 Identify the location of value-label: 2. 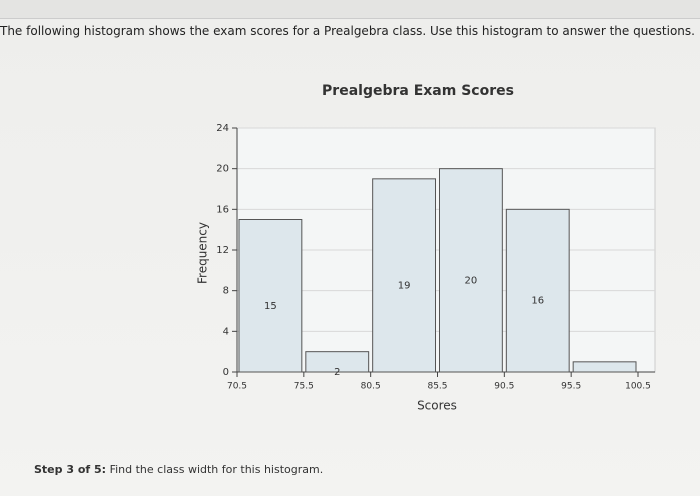
(337, 372).